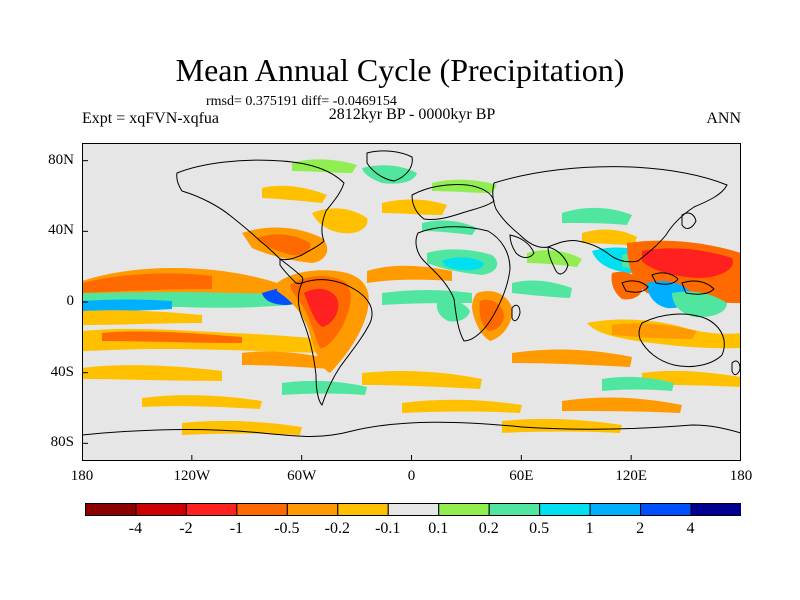 The image size is (800, 600). What do you see at coordinates (302, 476) in the screenshot?
I see `lon-label: 60W` at bounding box center [302, 476].